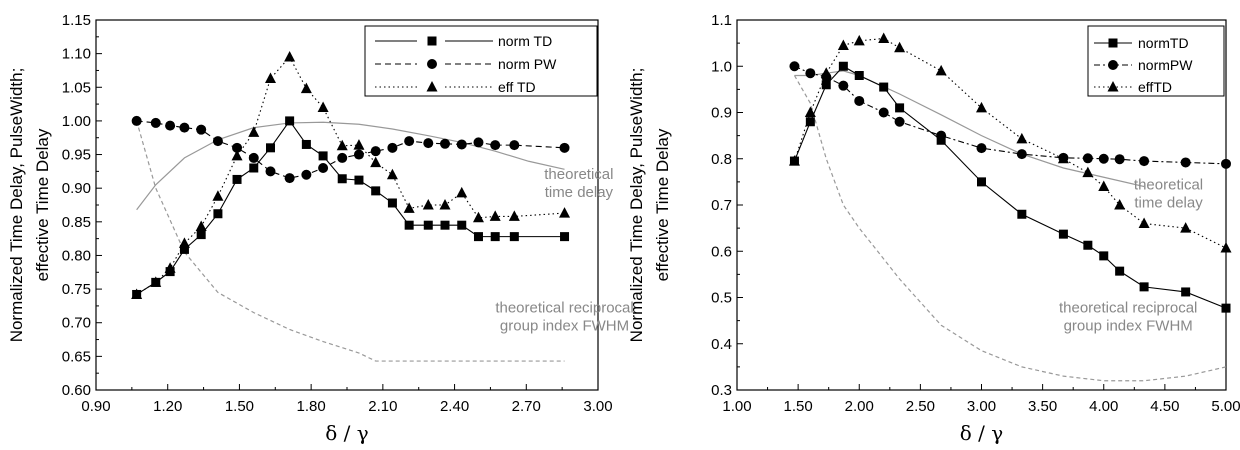 Image resolution: width=1240 pixels, height=450 pixels. Describe the element at coordinates (76, 155) in the screenshot. I see `y-tick-label: 0.95` at that location.